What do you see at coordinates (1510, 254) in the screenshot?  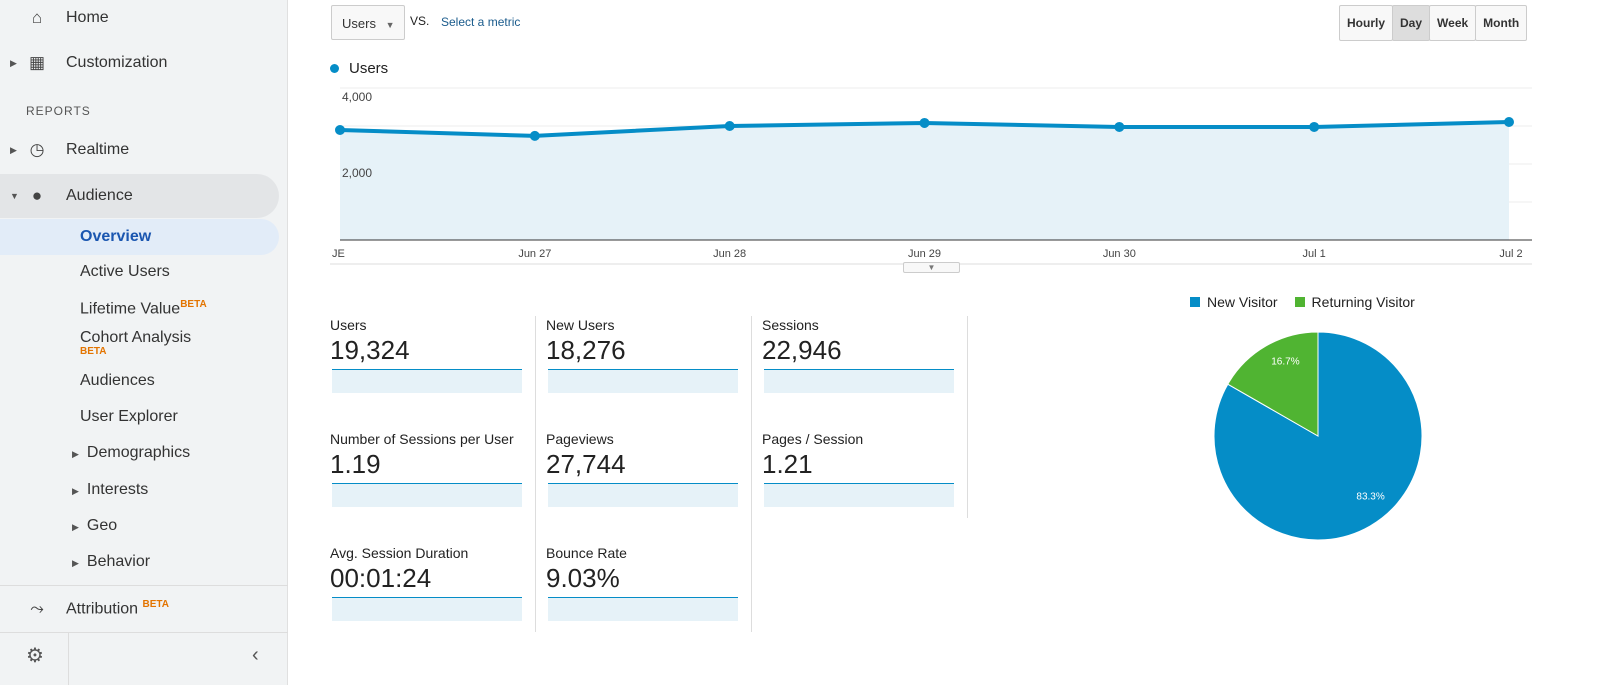 I see `x-tick-label: Jul 2` at bounding box center [1510, 254].